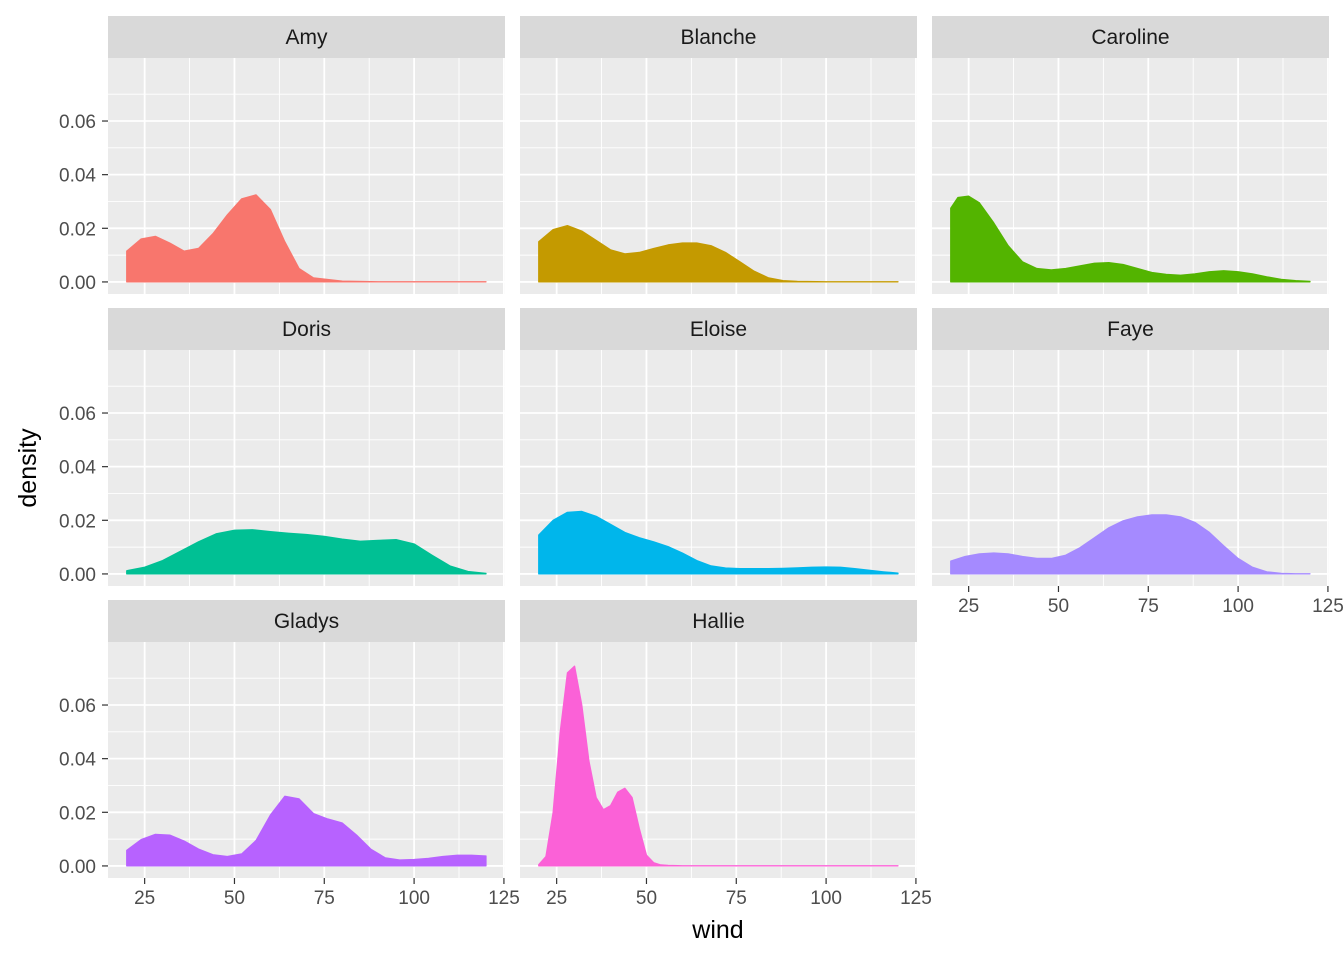 The height and width of the screenshot is (960, 1344). What do you see at coordinates (1130, 155) in the screenshot?
I see `facet-caroline: Caroline` at bounding box center [1130, 155].